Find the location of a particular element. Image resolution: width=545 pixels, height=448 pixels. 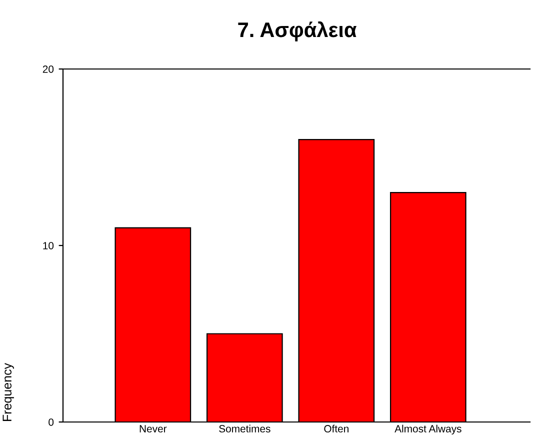

x-tick-label: Sometimes is located at coordinates (244, 428).